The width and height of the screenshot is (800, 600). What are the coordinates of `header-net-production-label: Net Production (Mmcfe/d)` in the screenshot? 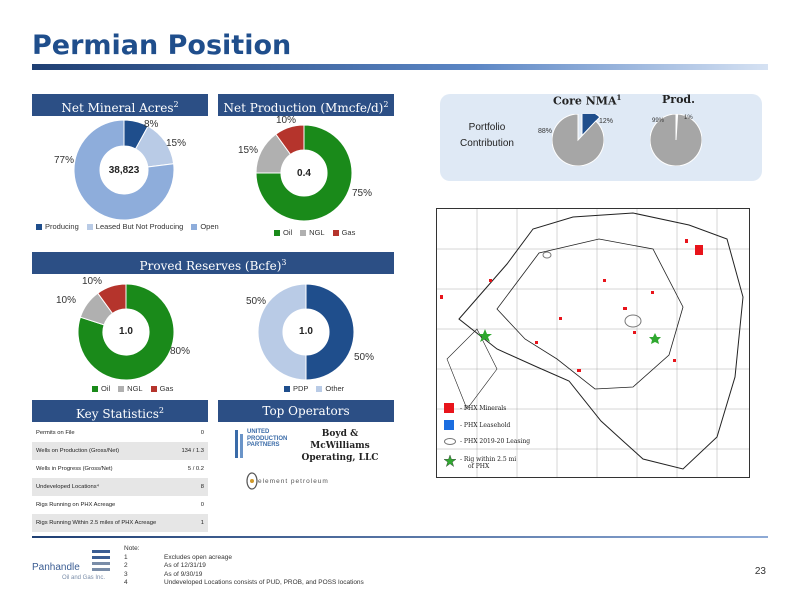 It's located at (303, 108).